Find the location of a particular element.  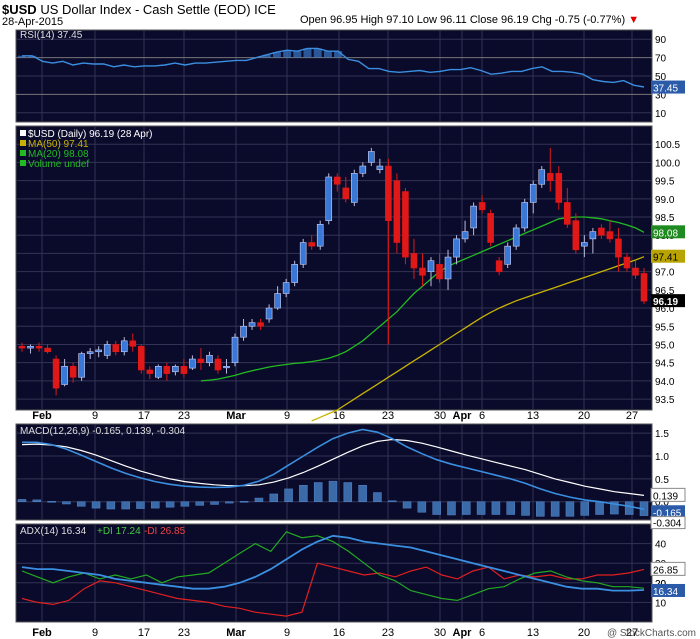

adx-x-tick-label: Apr is located at coordinates (463, 633).